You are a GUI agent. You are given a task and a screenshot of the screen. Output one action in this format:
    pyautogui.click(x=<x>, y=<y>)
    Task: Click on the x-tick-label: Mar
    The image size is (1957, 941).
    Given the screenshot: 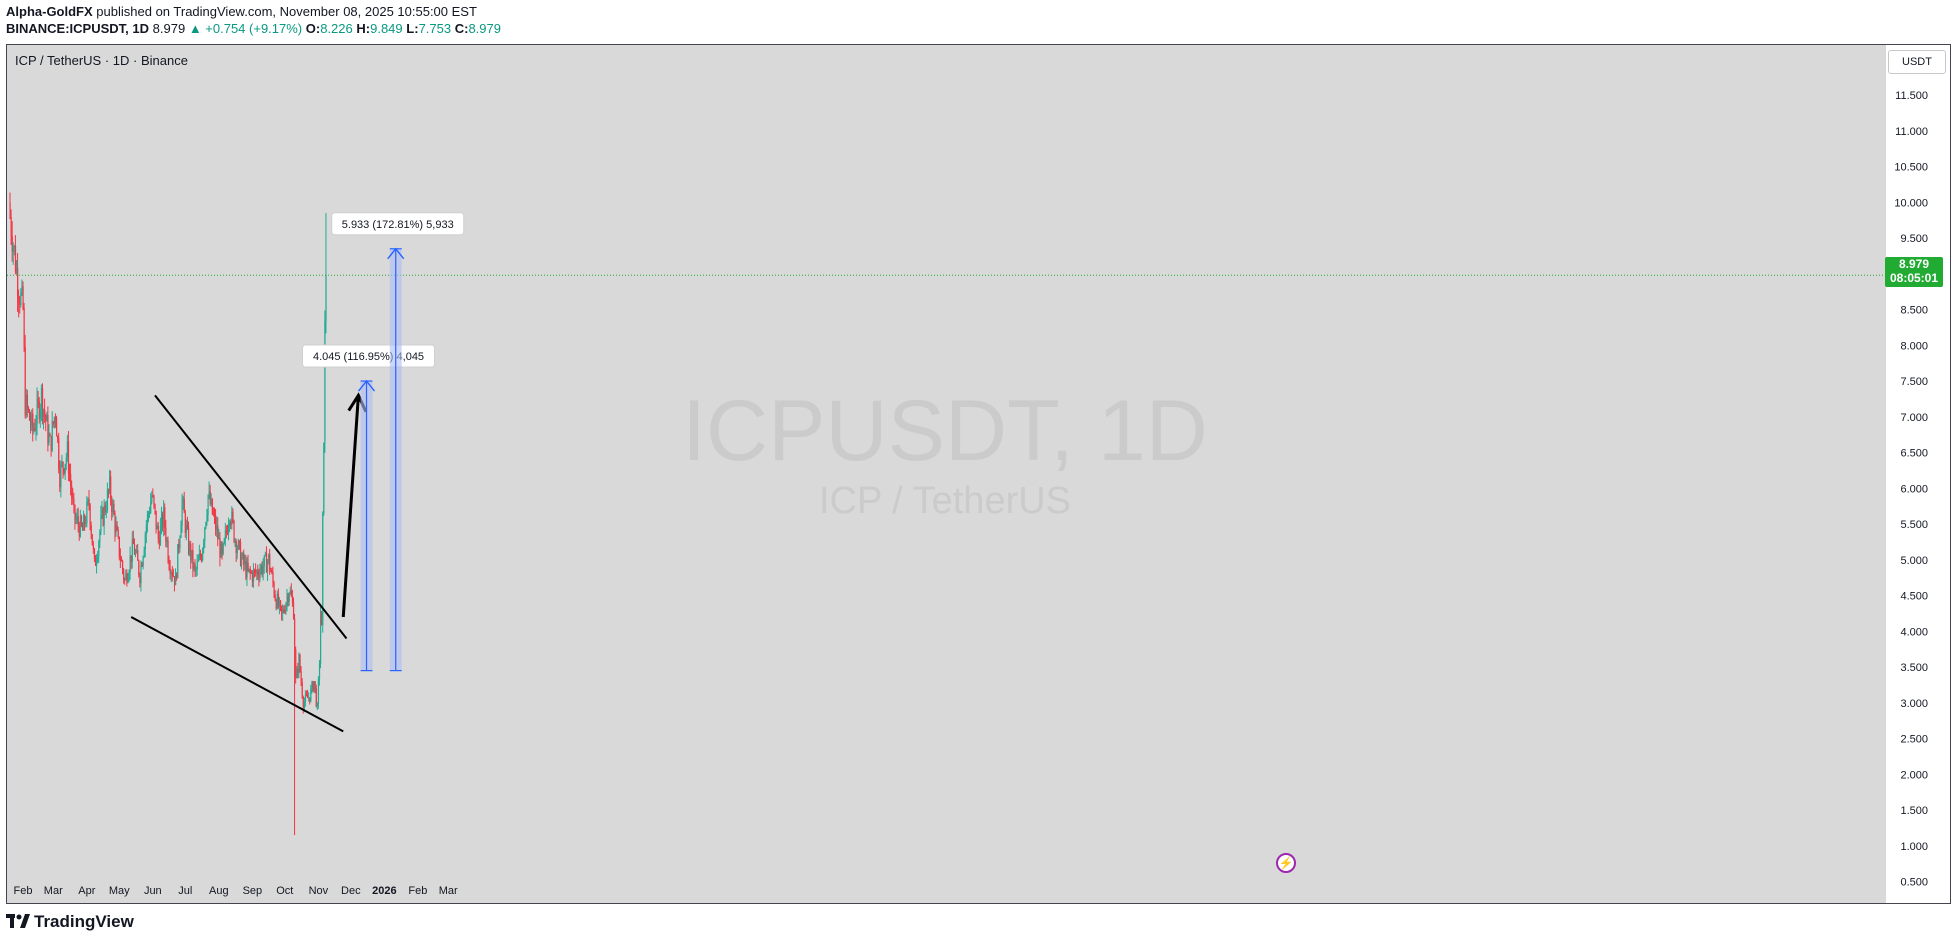 What is the action you would take?
    pyautogui.click(x=53, y=891)
    